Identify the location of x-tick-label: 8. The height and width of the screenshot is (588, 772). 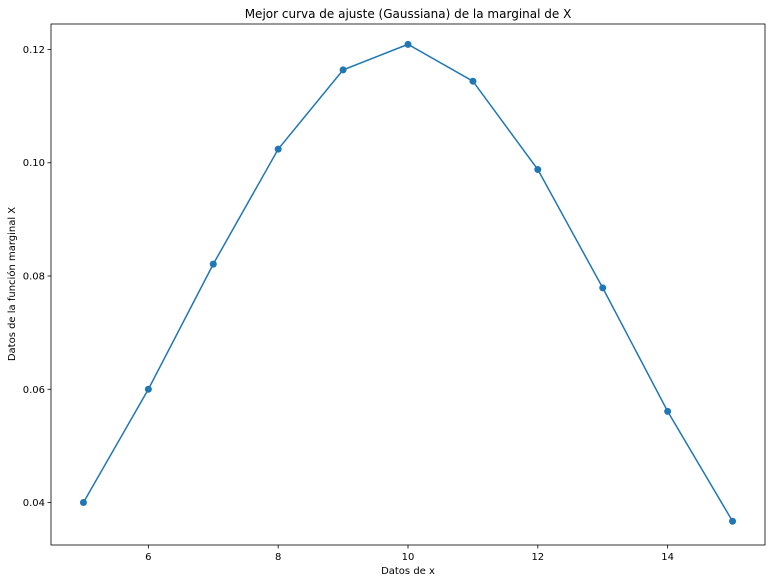
(278, 557).